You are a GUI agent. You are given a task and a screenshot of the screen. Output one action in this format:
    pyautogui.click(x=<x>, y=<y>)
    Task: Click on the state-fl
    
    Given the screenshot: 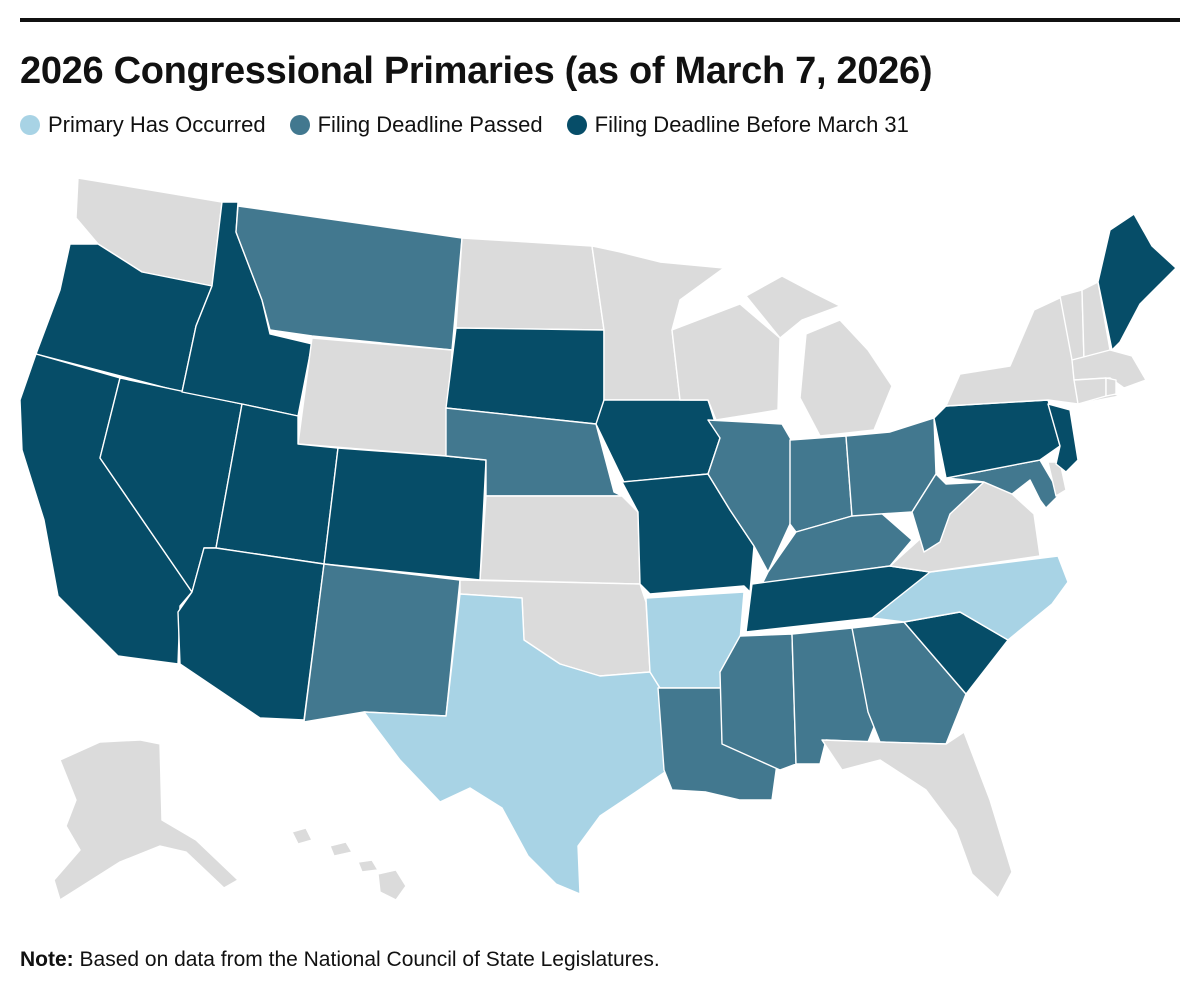 What is the action you would take?
    pyautogui.click(x=917, y=815)
    